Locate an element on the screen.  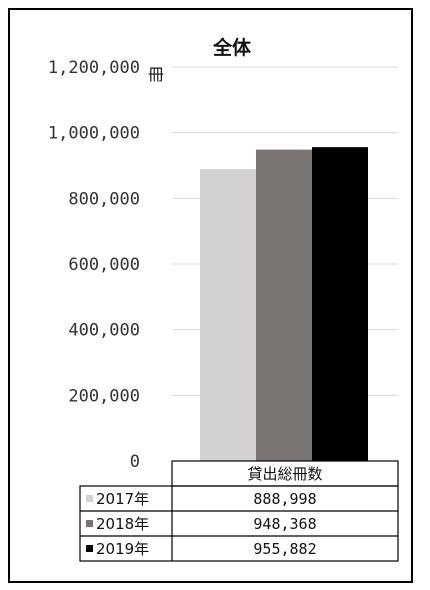
unit-label: 冊 is located at coordinates (156, 74).